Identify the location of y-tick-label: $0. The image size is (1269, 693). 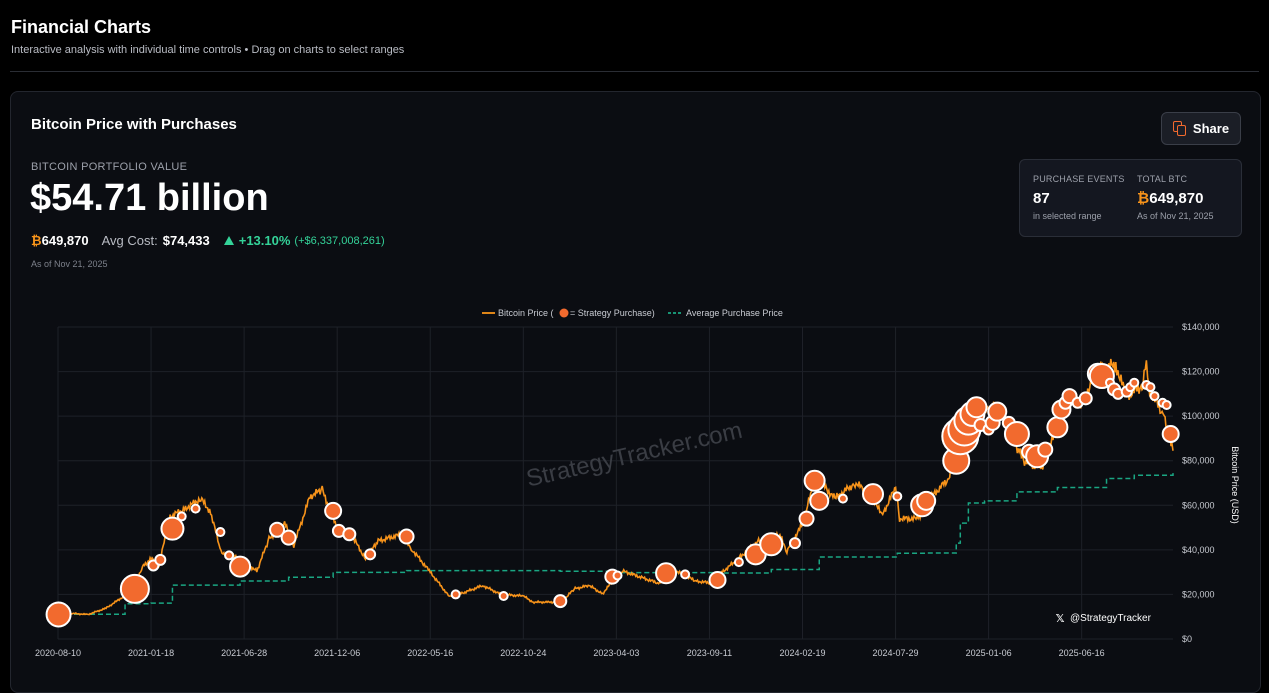
(1187, 639).